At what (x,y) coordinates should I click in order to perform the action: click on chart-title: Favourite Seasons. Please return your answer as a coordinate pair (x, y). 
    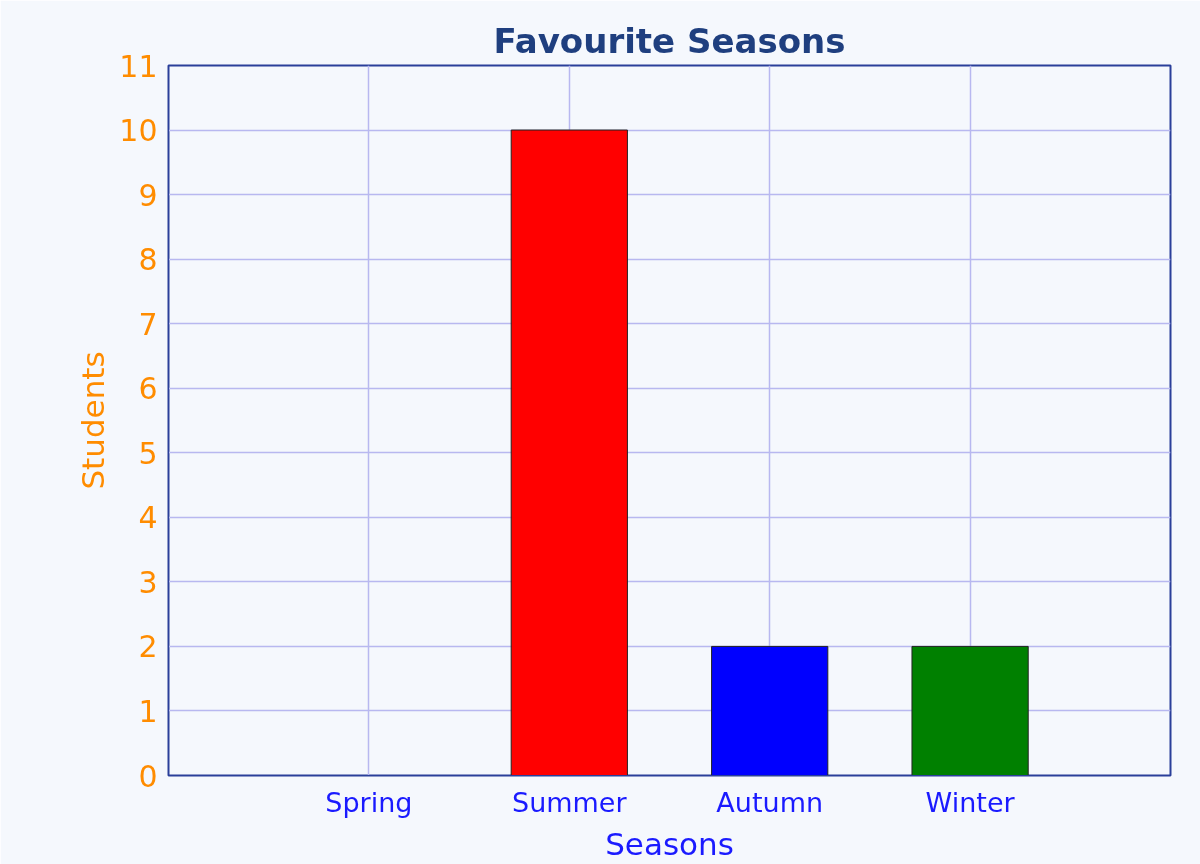
    Looking at the image, I should click on (669, 40).